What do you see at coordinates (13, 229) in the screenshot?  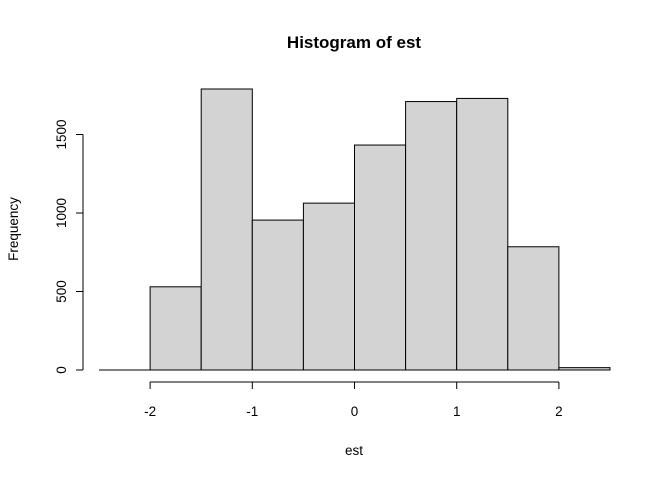 I see `y-axis-label: Frequency` at bounding box center [13, 229].